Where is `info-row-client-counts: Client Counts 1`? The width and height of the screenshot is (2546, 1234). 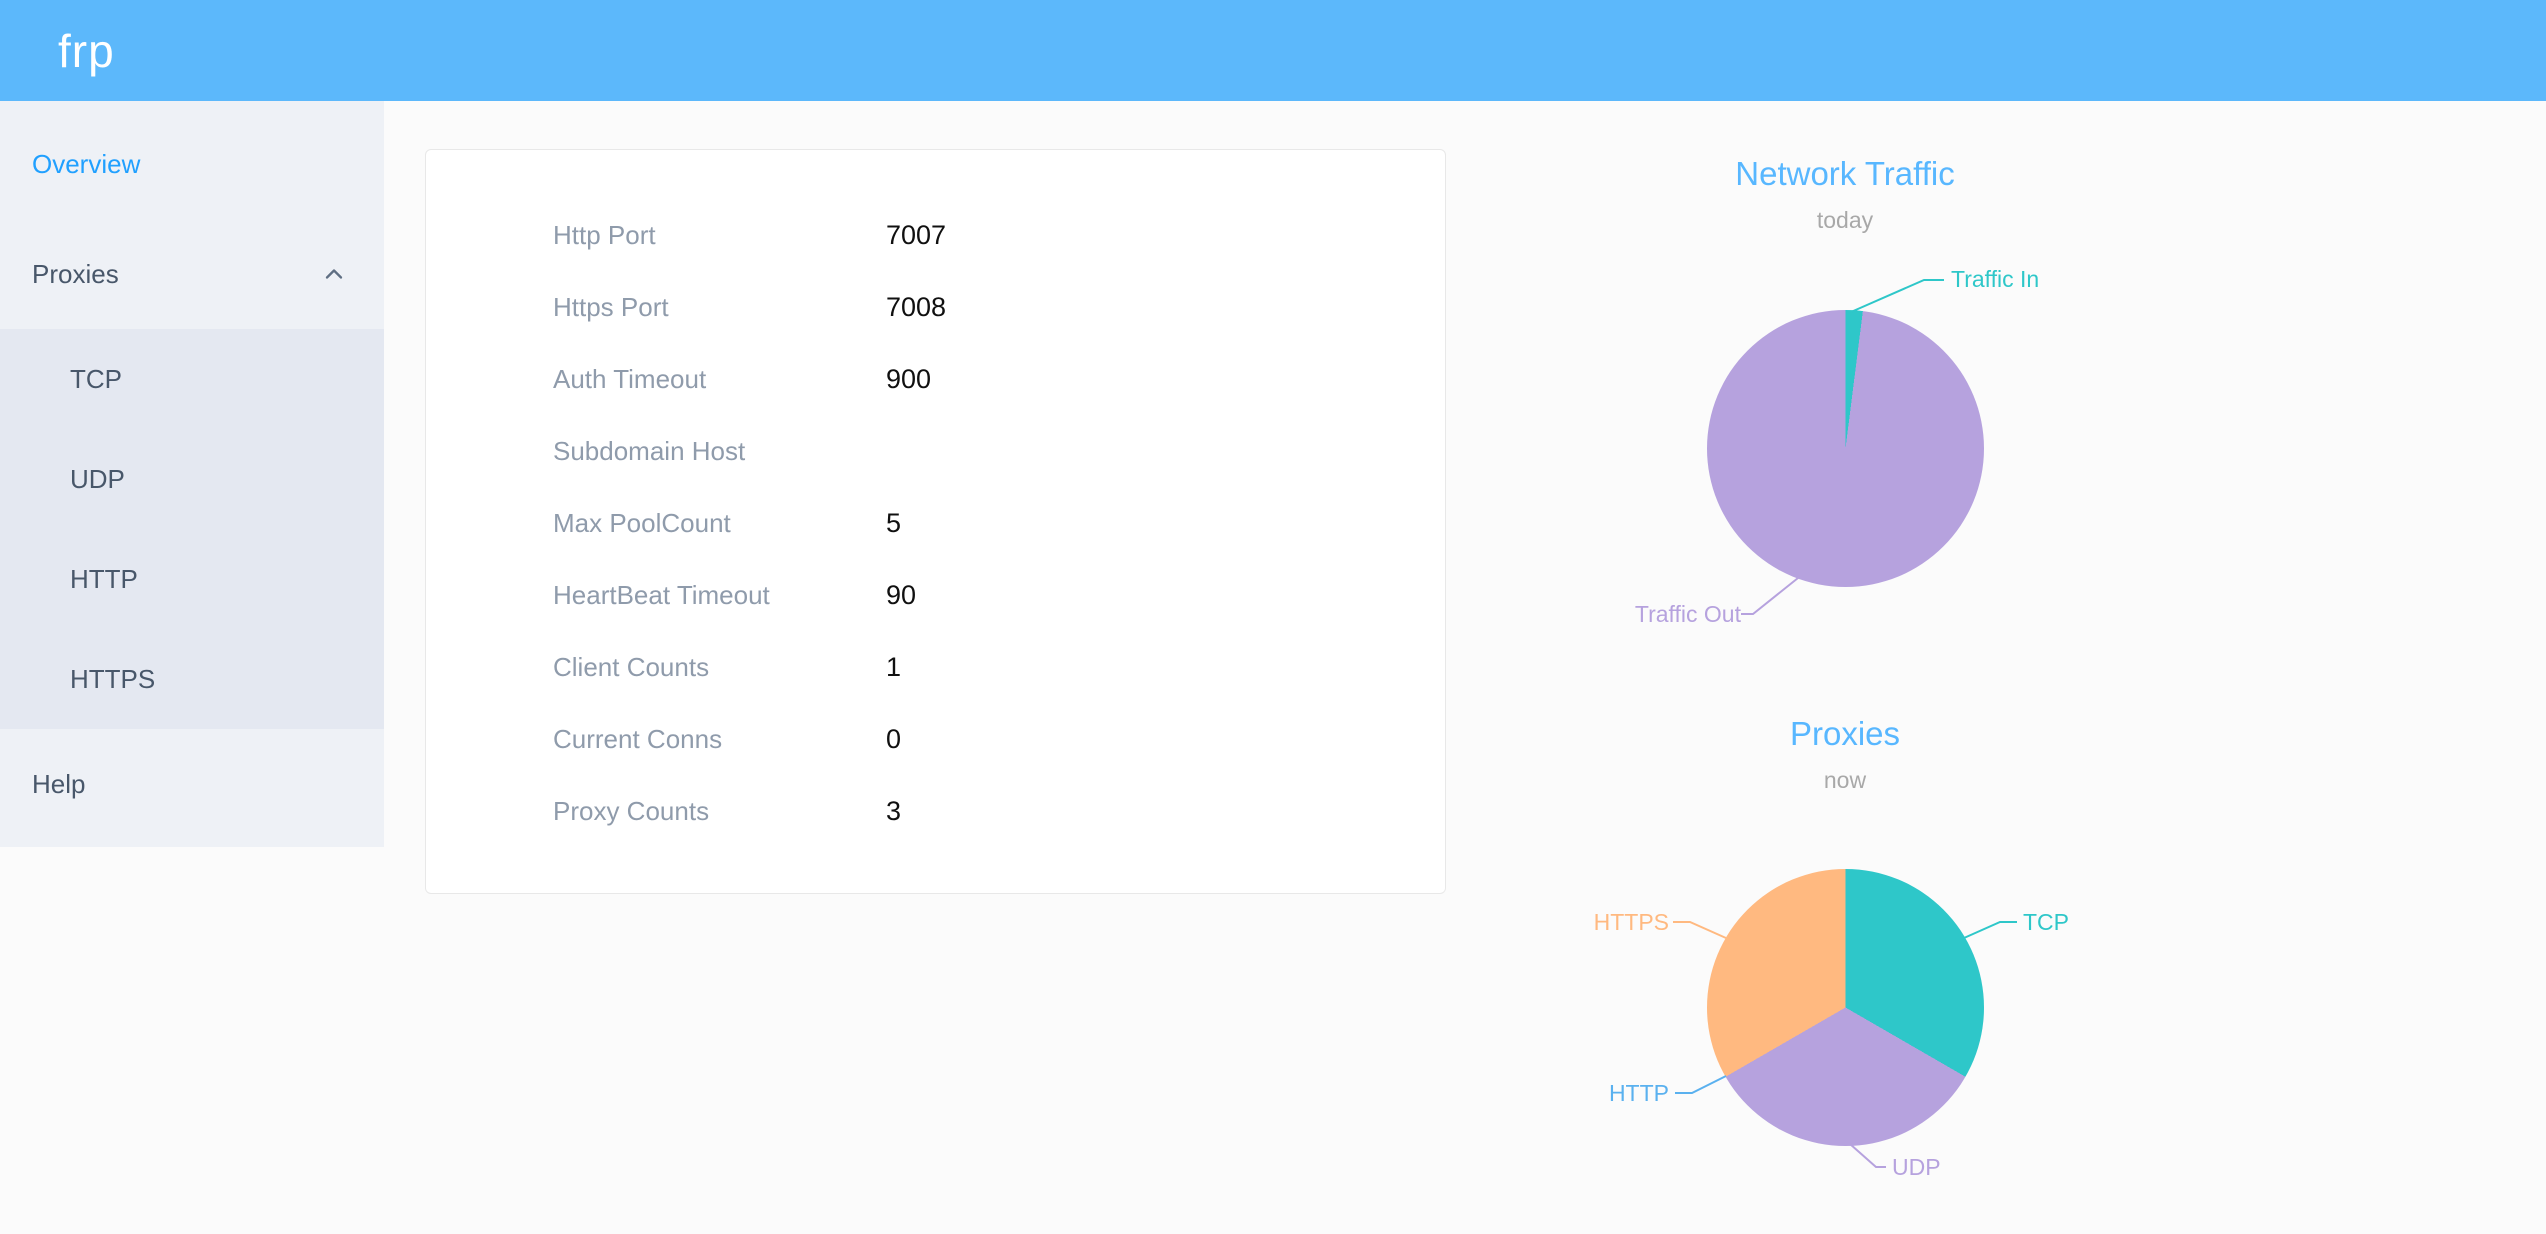
info-row-client-counts: Client Counts 1 is located at coordinates (935, 667).